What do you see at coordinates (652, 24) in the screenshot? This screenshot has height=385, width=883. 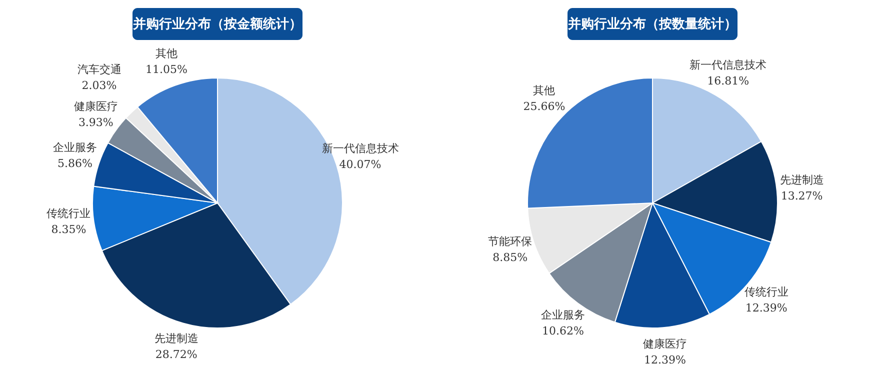 I see `chart-title: 并购行业分布（按数量统计）` at bounding box center [652, 24].